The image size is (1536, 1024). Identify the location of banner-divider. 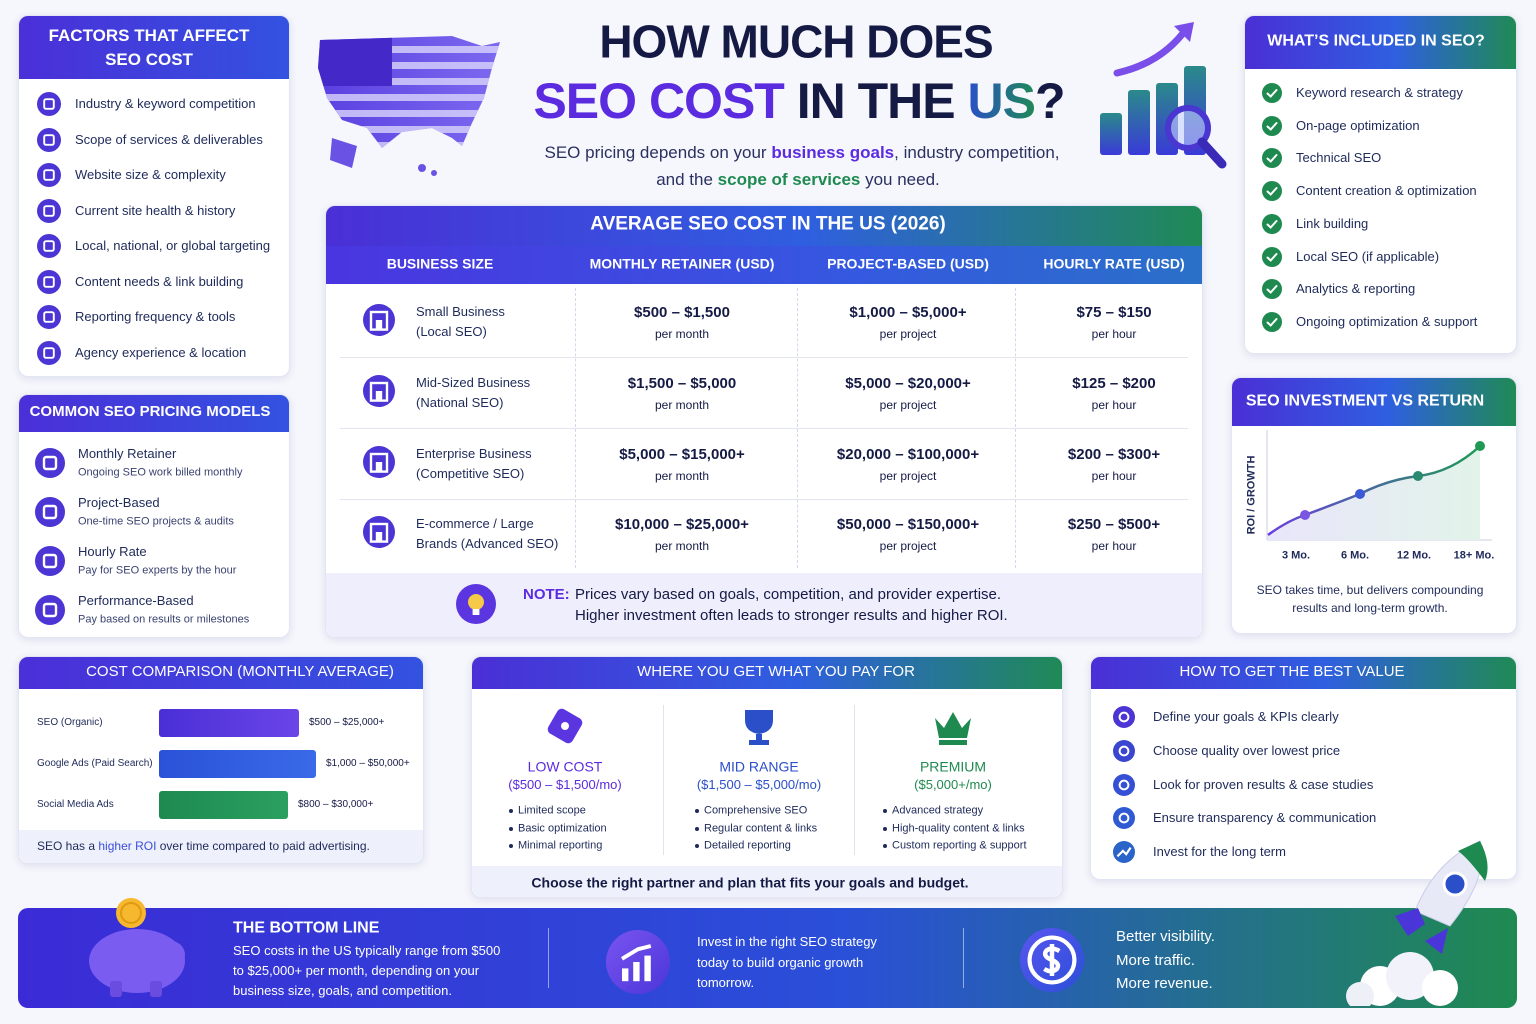
(963, 958).